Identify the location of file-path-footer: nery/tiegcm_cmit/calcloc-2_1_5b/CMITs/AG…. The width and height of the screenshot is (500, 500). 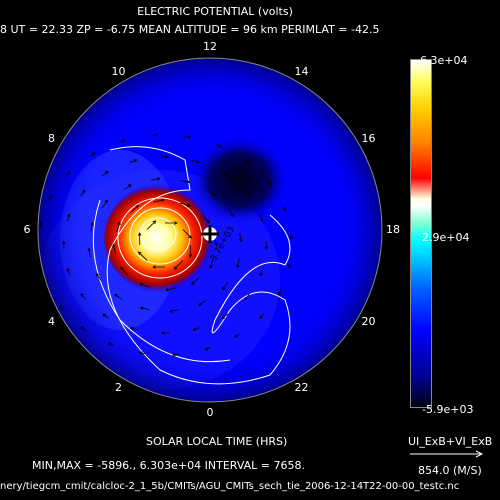
(230, 486).